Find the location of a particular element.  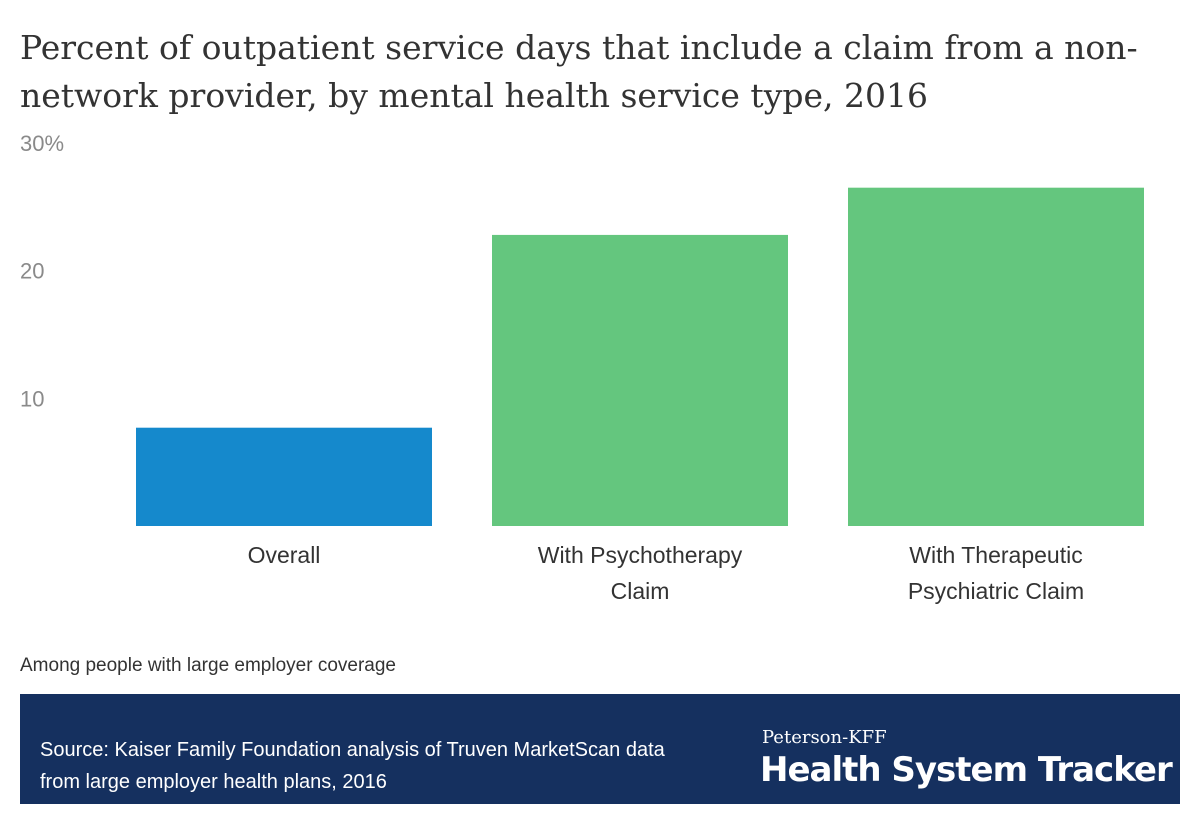

x-tick-label: With Psychotherapy Claim is located at coordinates (640, 573).